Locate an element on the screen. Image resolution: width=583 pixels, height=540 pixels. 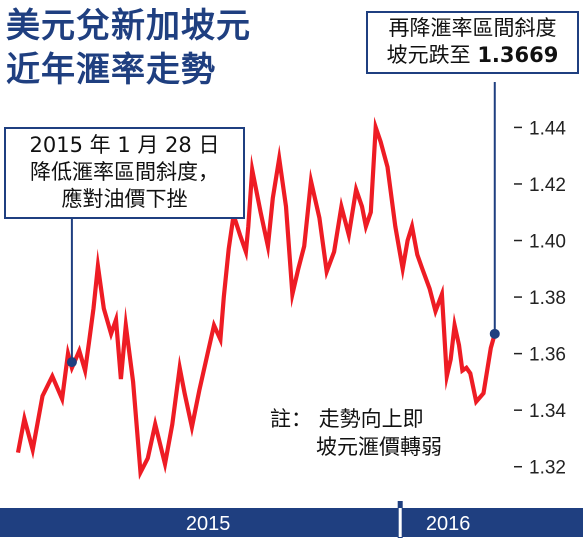
annotation-right-line-1: 再降滙率區間斜度 is located at coordinates (472, 28).